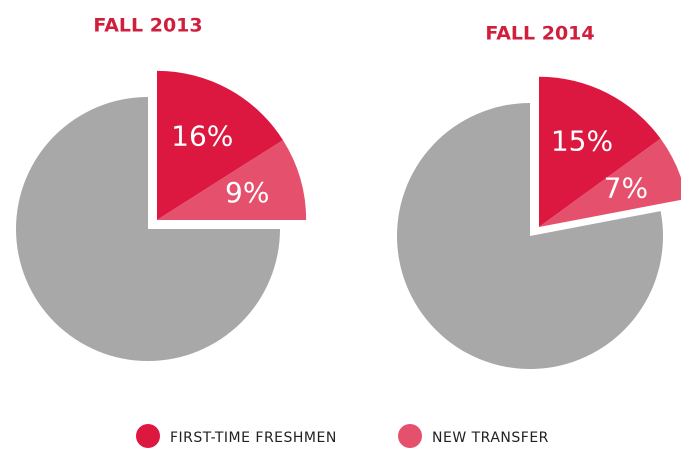 This screenshot has width=681, height=450. Describe the element at coordinates (253, 438) in the screenshot. I see `legend-label: FIRST-TIME FRESHMEN` at that location.